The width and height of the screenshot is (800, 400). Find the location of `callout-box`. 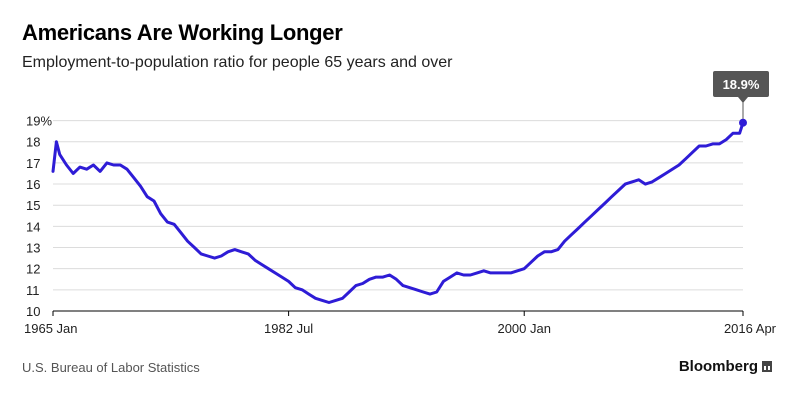

callout-box is located at coordinates (741, 84).